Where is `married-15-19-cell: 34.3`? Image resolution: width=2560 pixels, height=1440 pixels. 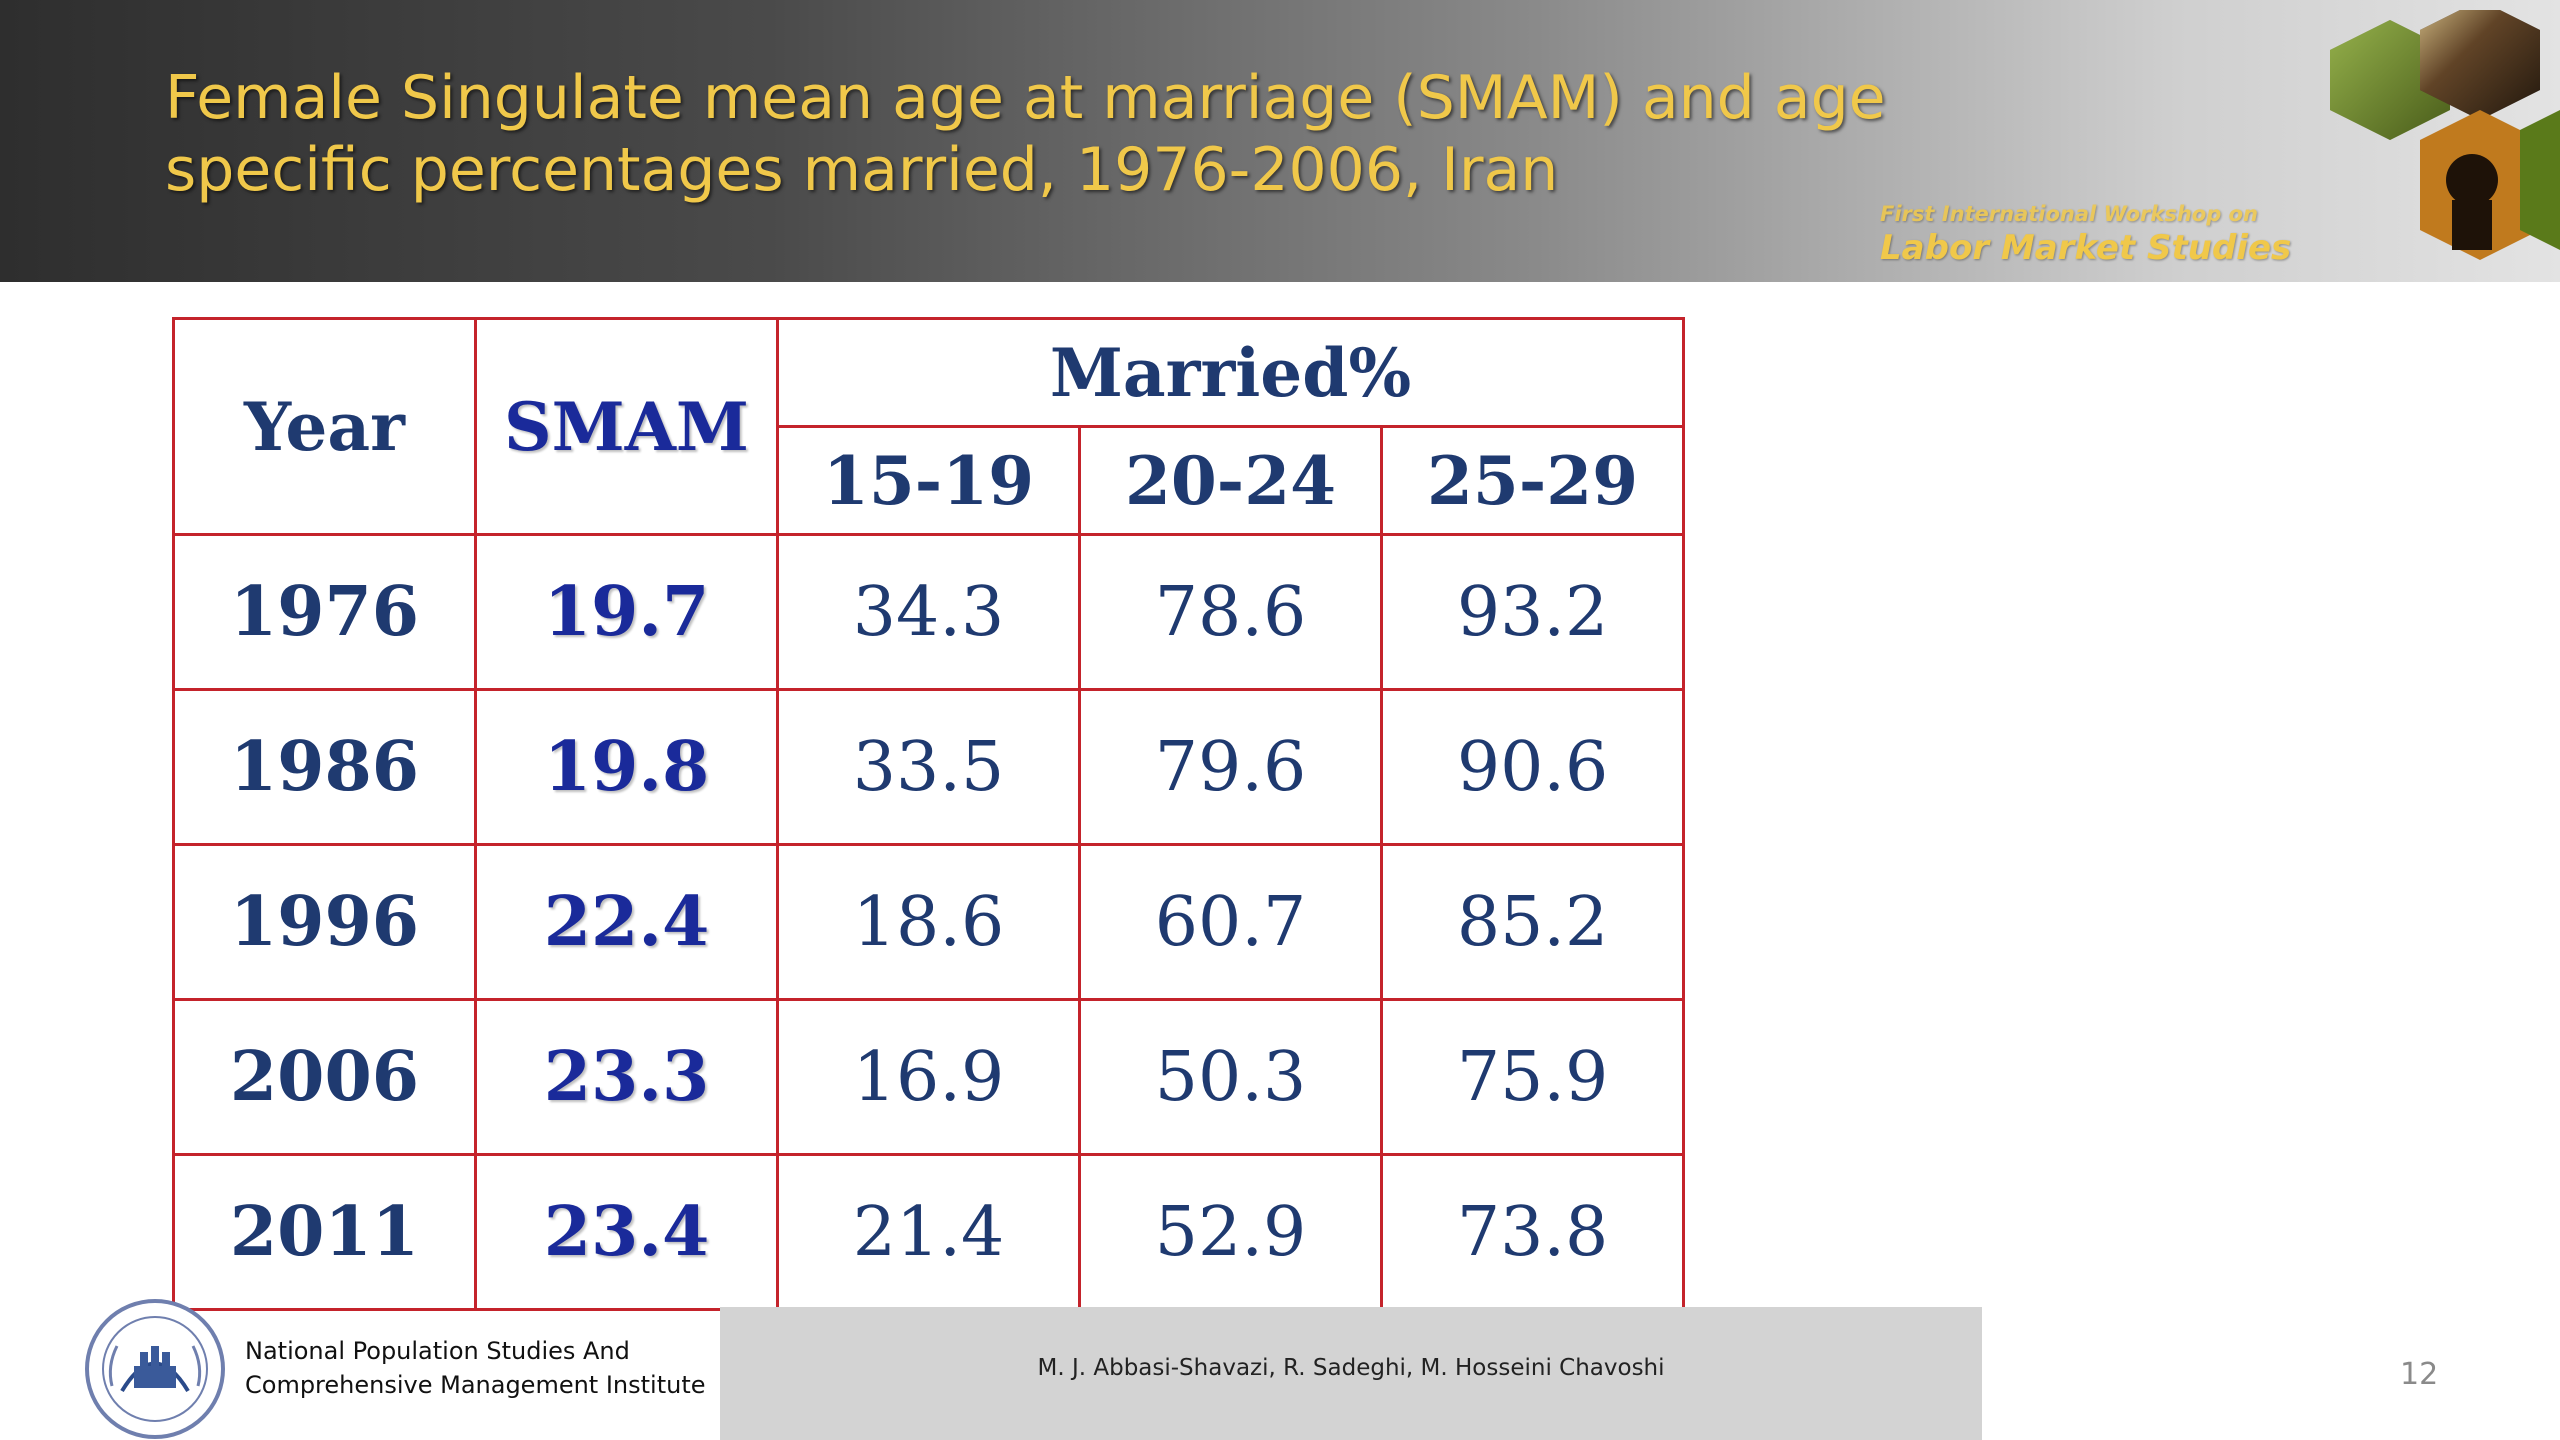
married-15-19-cell: 34.3 is located at coordinates (928, 612).